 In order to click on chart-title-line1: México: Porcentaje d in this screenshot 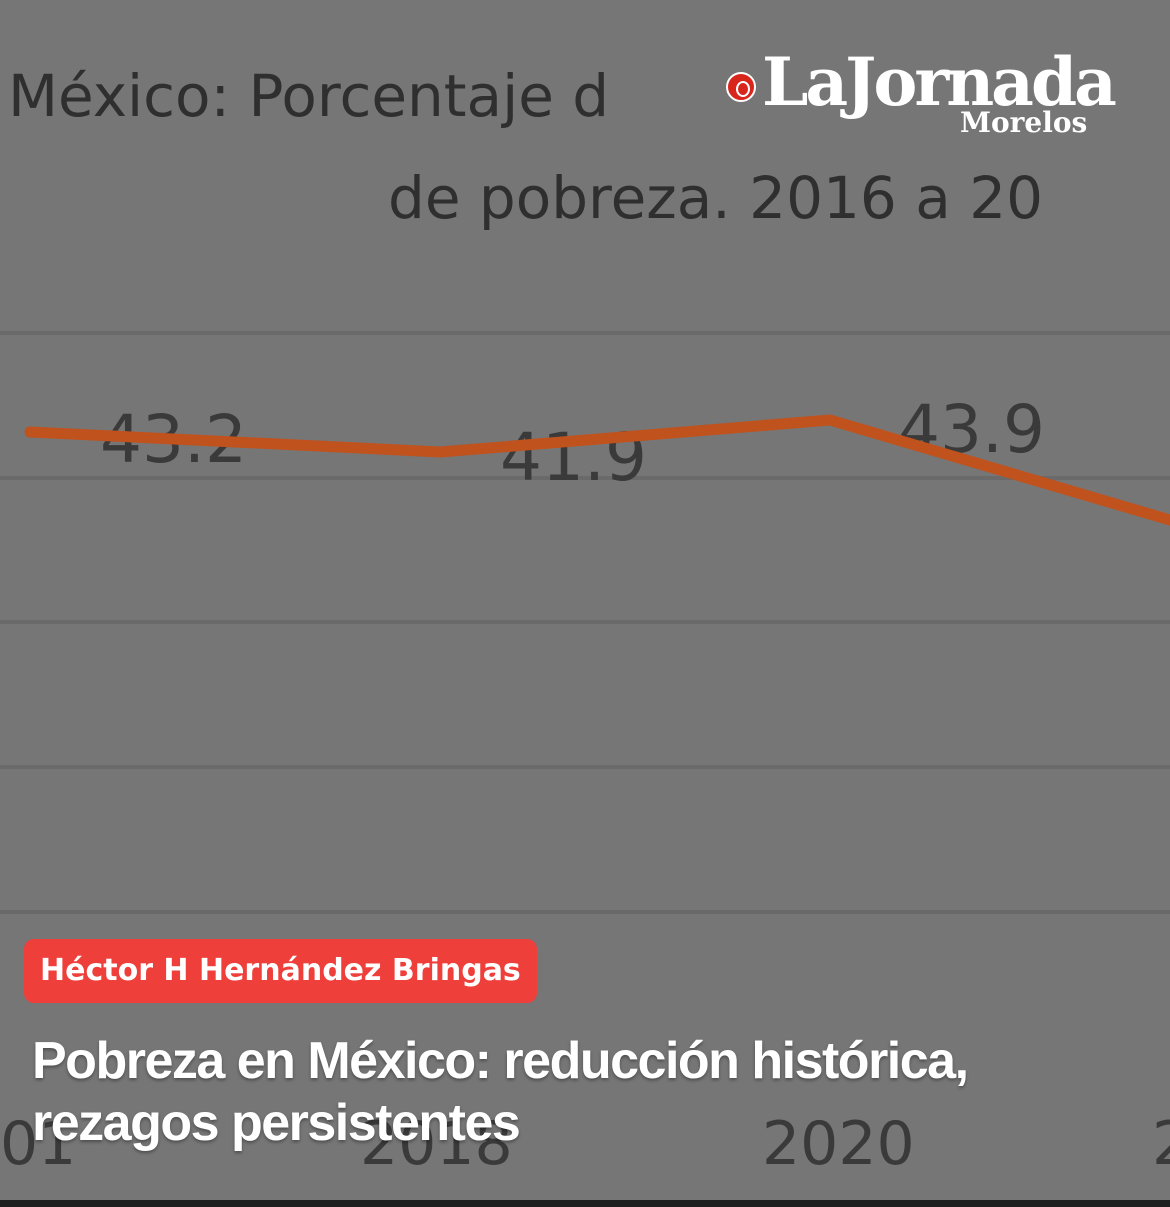, I will do `click(308, 96)`.